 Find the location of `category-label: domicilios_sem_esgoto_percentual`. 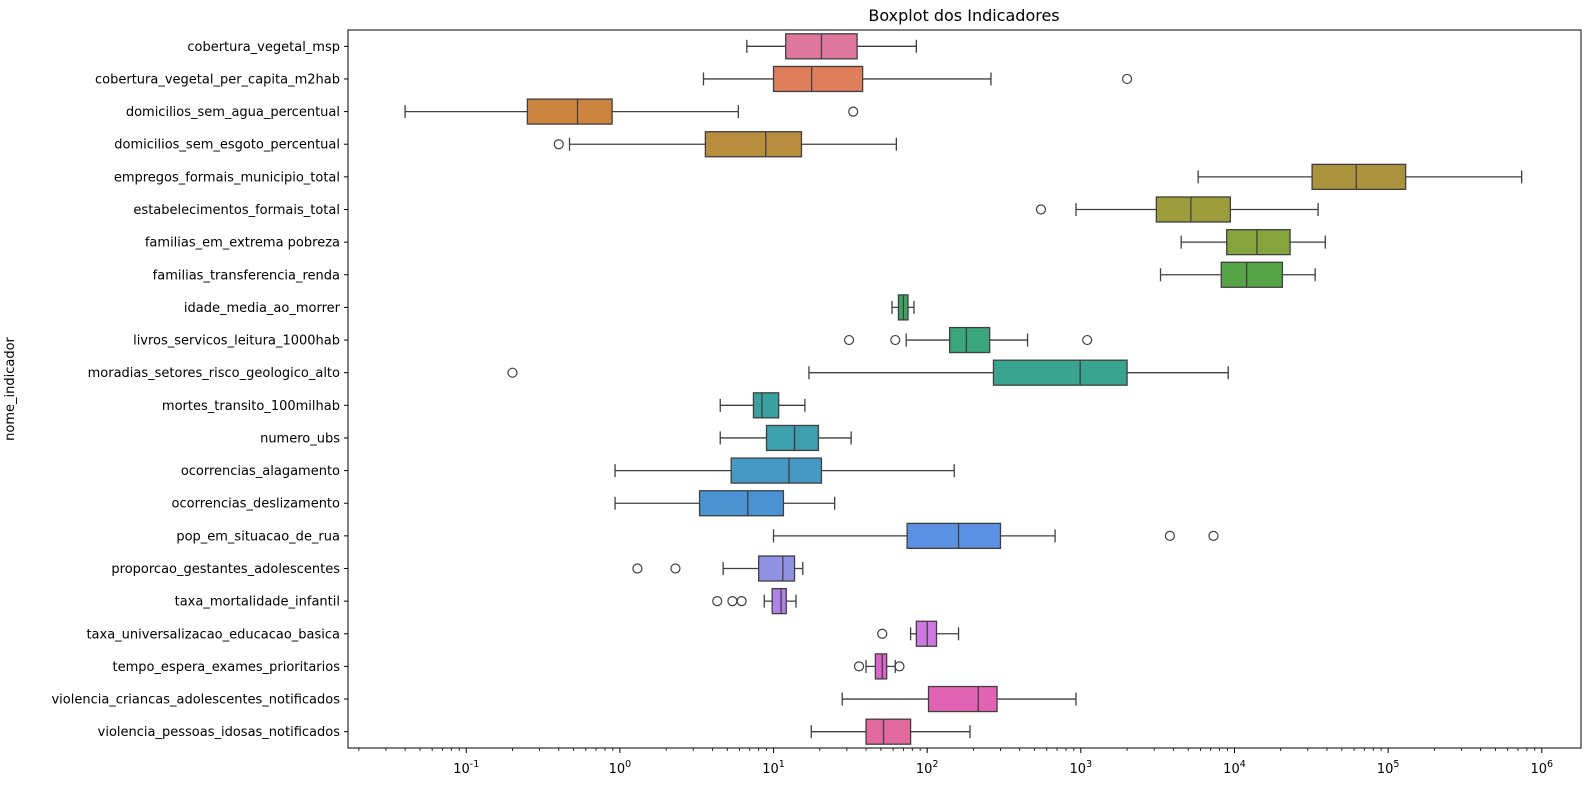

category-label: domicilios_sem_esgoto_percentual is located at coordinates (227, 145).